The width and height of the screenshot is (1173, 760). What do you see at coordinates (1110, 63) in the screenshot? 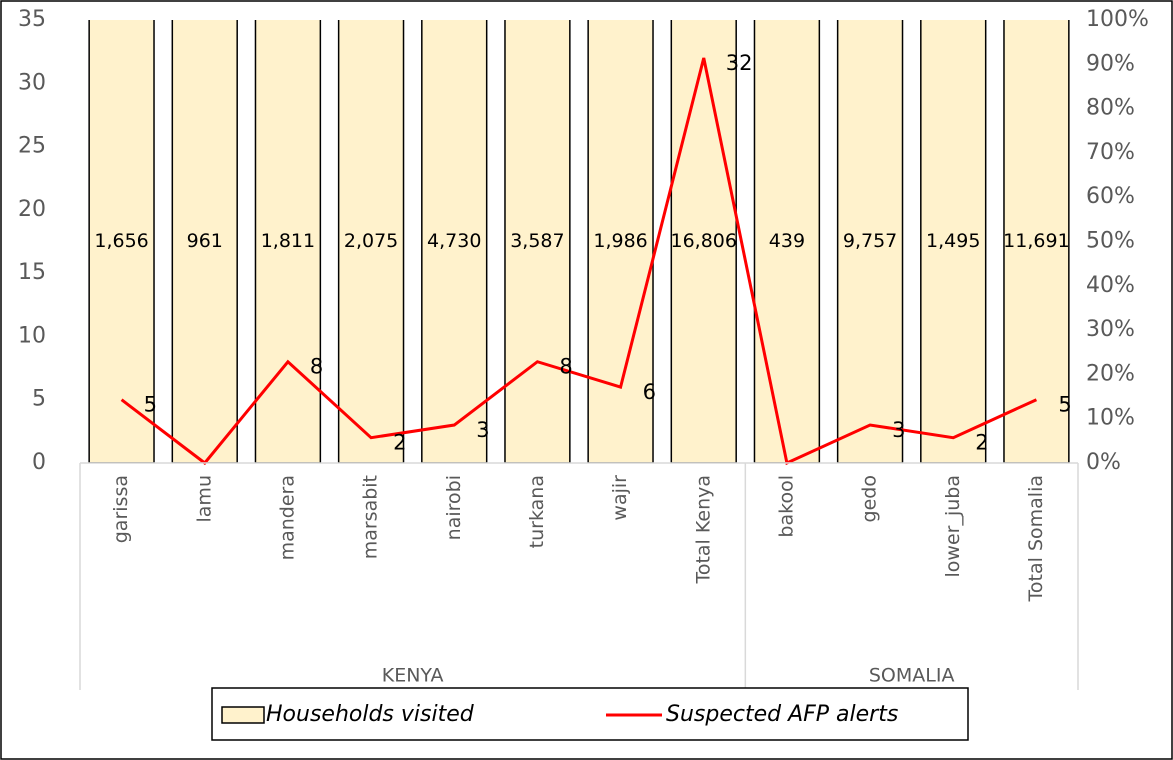
I see `y2-tick-label: 90%` at bounding box center [1110, 63].